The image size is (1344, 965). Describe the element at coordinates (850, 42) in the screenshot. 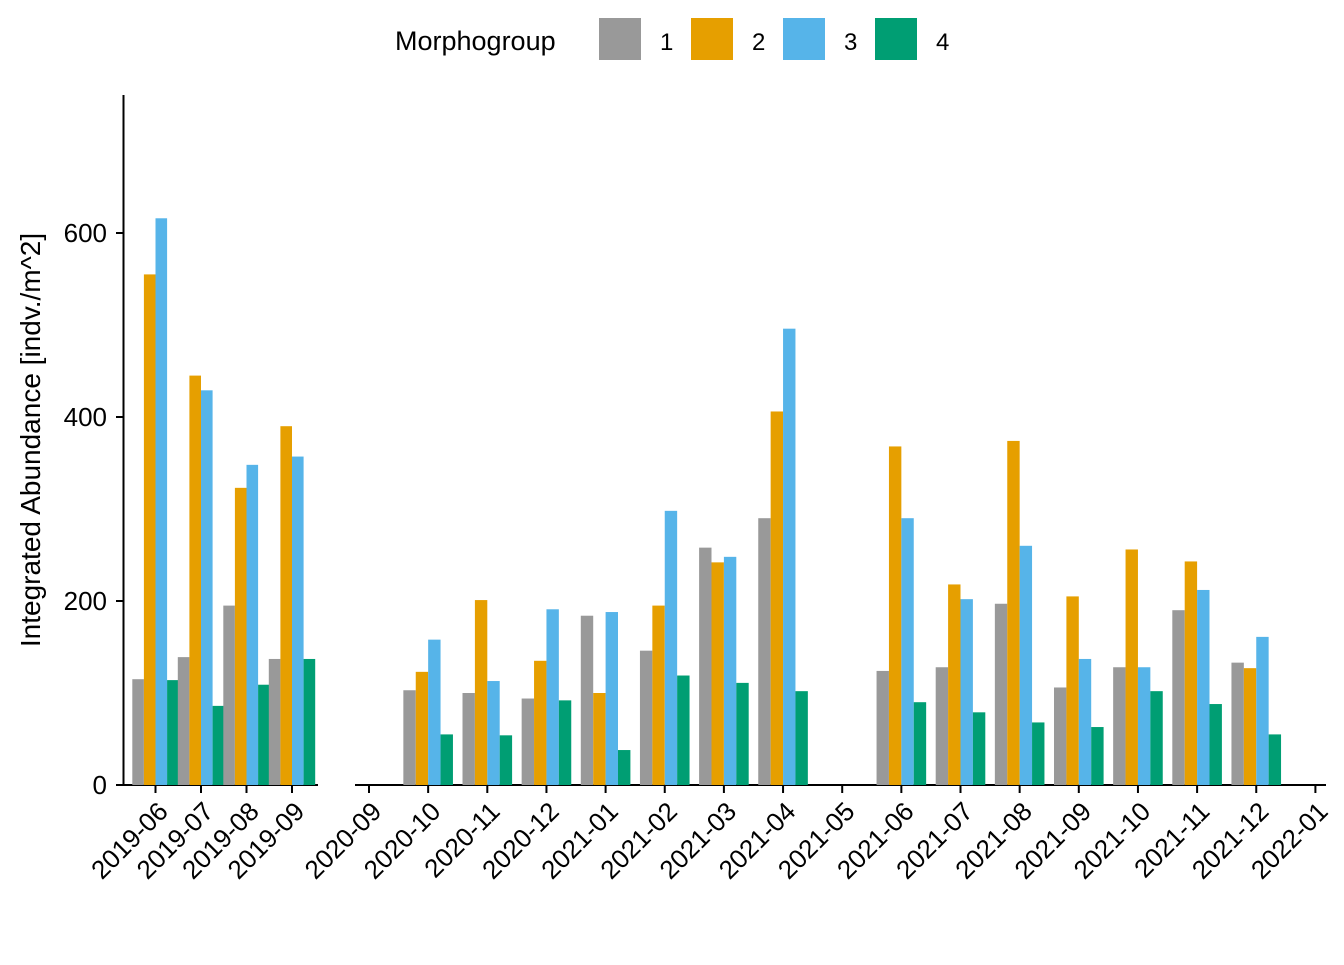

I see `legend-label: 3` at that location.